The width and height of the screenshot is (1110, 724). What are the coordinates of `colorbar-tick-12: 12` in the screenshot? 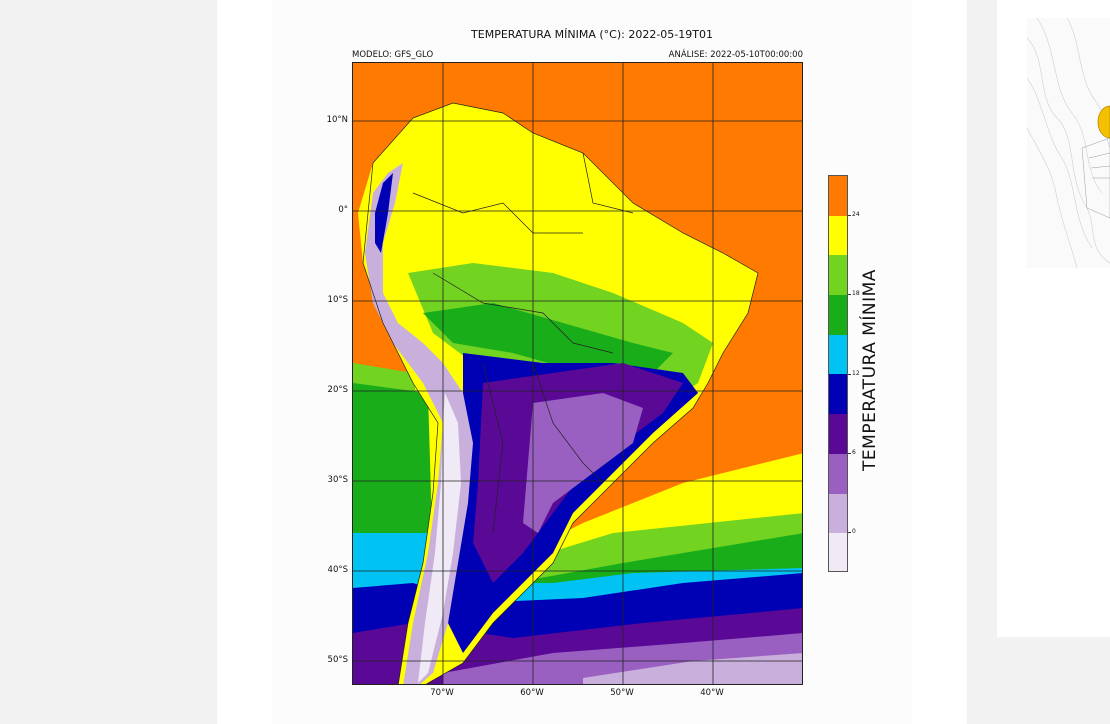 It's located at (856, 373).